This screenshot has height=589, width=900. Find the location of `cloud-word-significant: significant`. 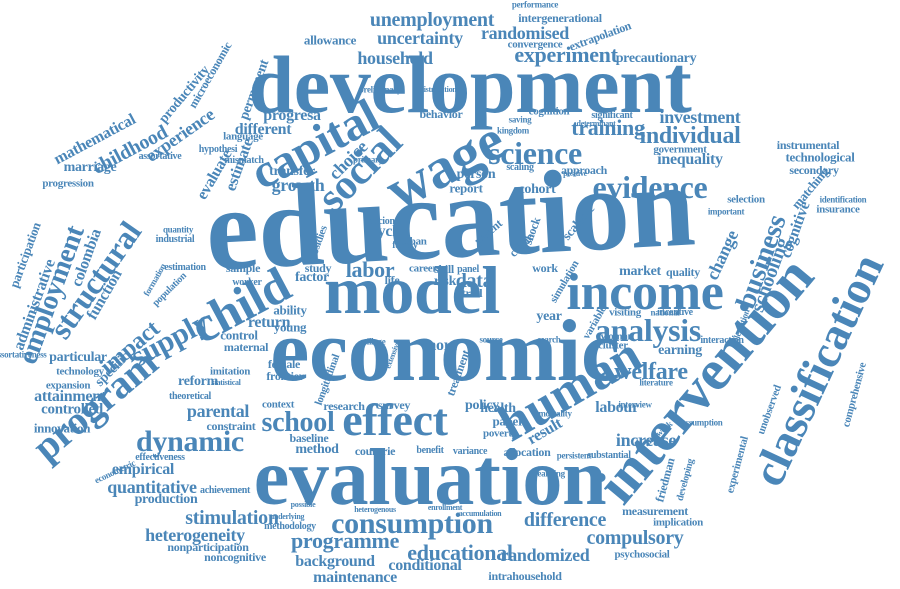

cloud-word-significant: significant is located at coordinates (612, 115).